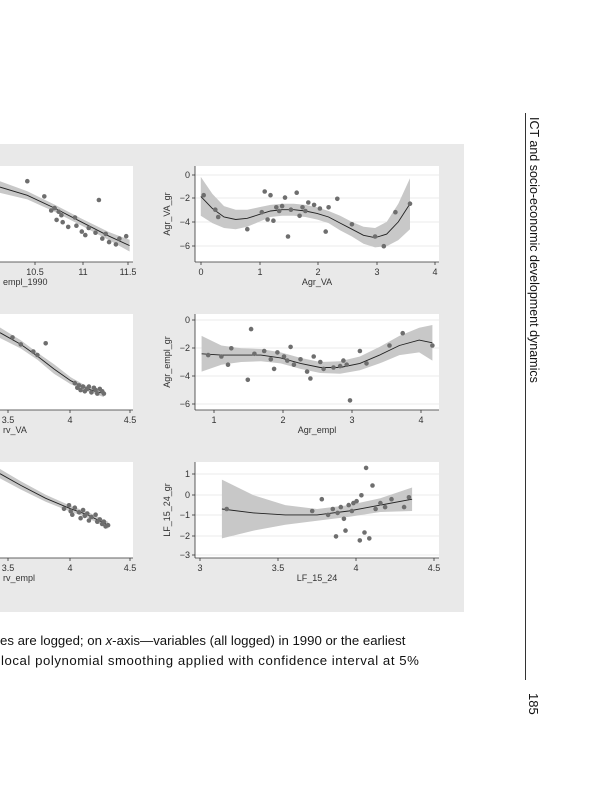 Image resolution: width=599 pixels, height=800 pixels. Describe the element at coordinates (25, 282) in the screenshot. I see `x-axis-label-left-top: empl_1990` at that location.